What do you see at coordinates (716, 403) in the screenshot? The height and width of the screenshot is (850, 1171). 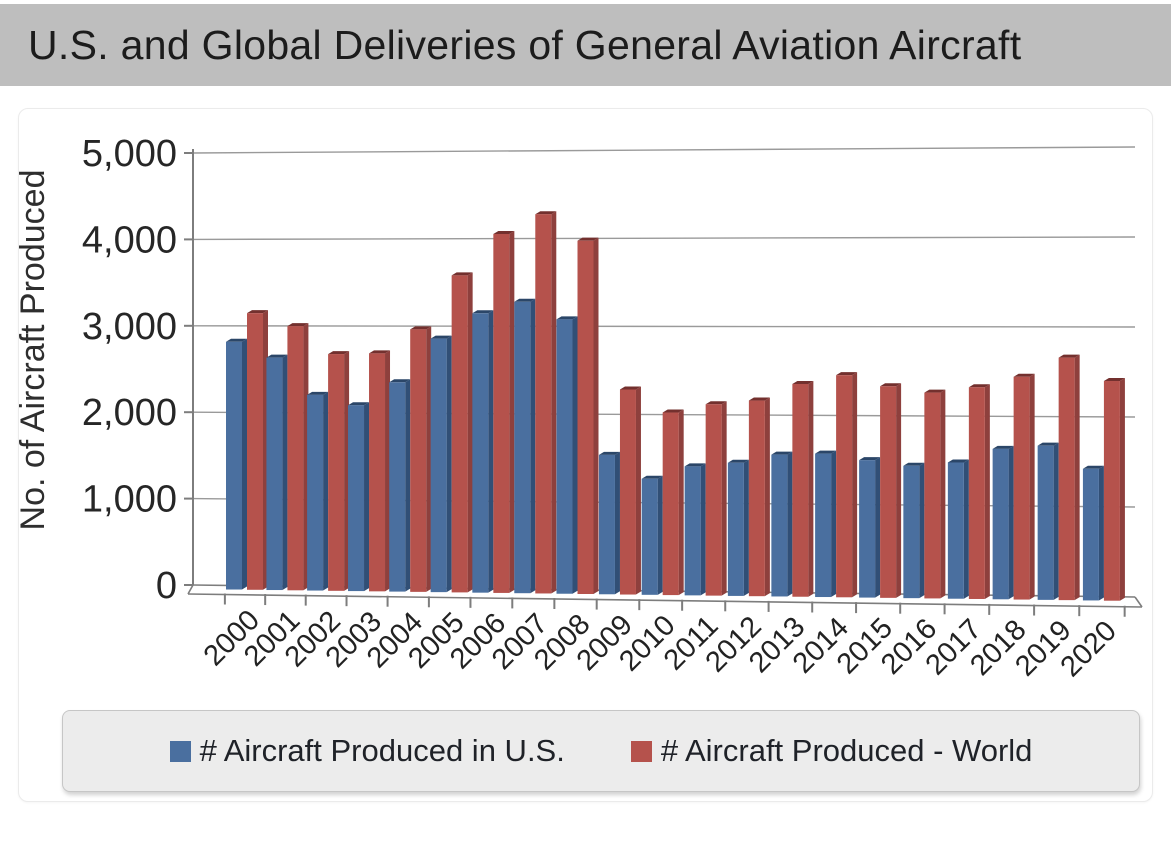 I see `bar-top-world-2011` at bounding box center [716, 403].